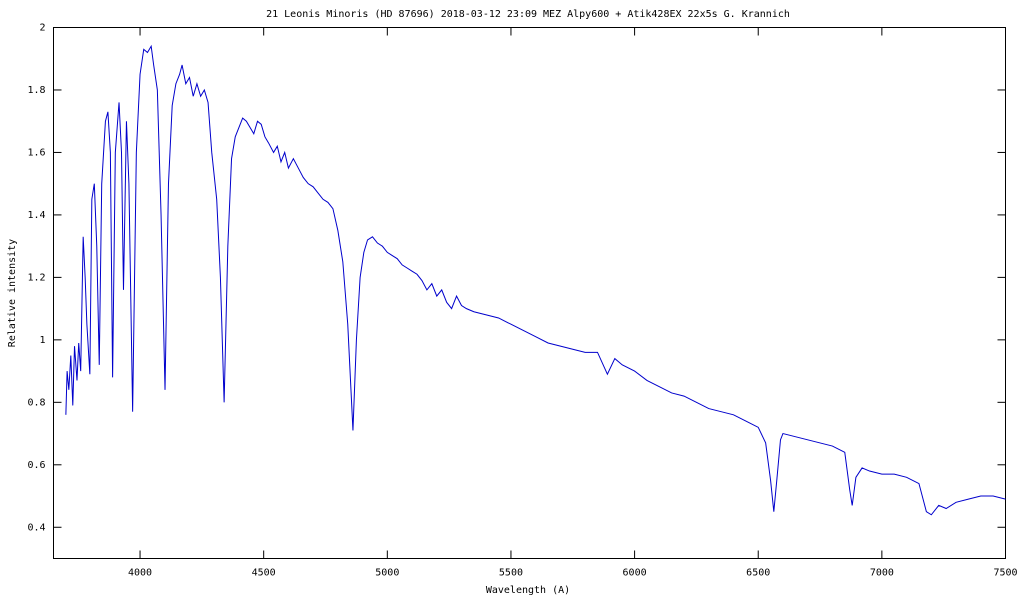 The image size is (1024, 600). I want to click on x-tick-label: 4500, so click(264, 573).